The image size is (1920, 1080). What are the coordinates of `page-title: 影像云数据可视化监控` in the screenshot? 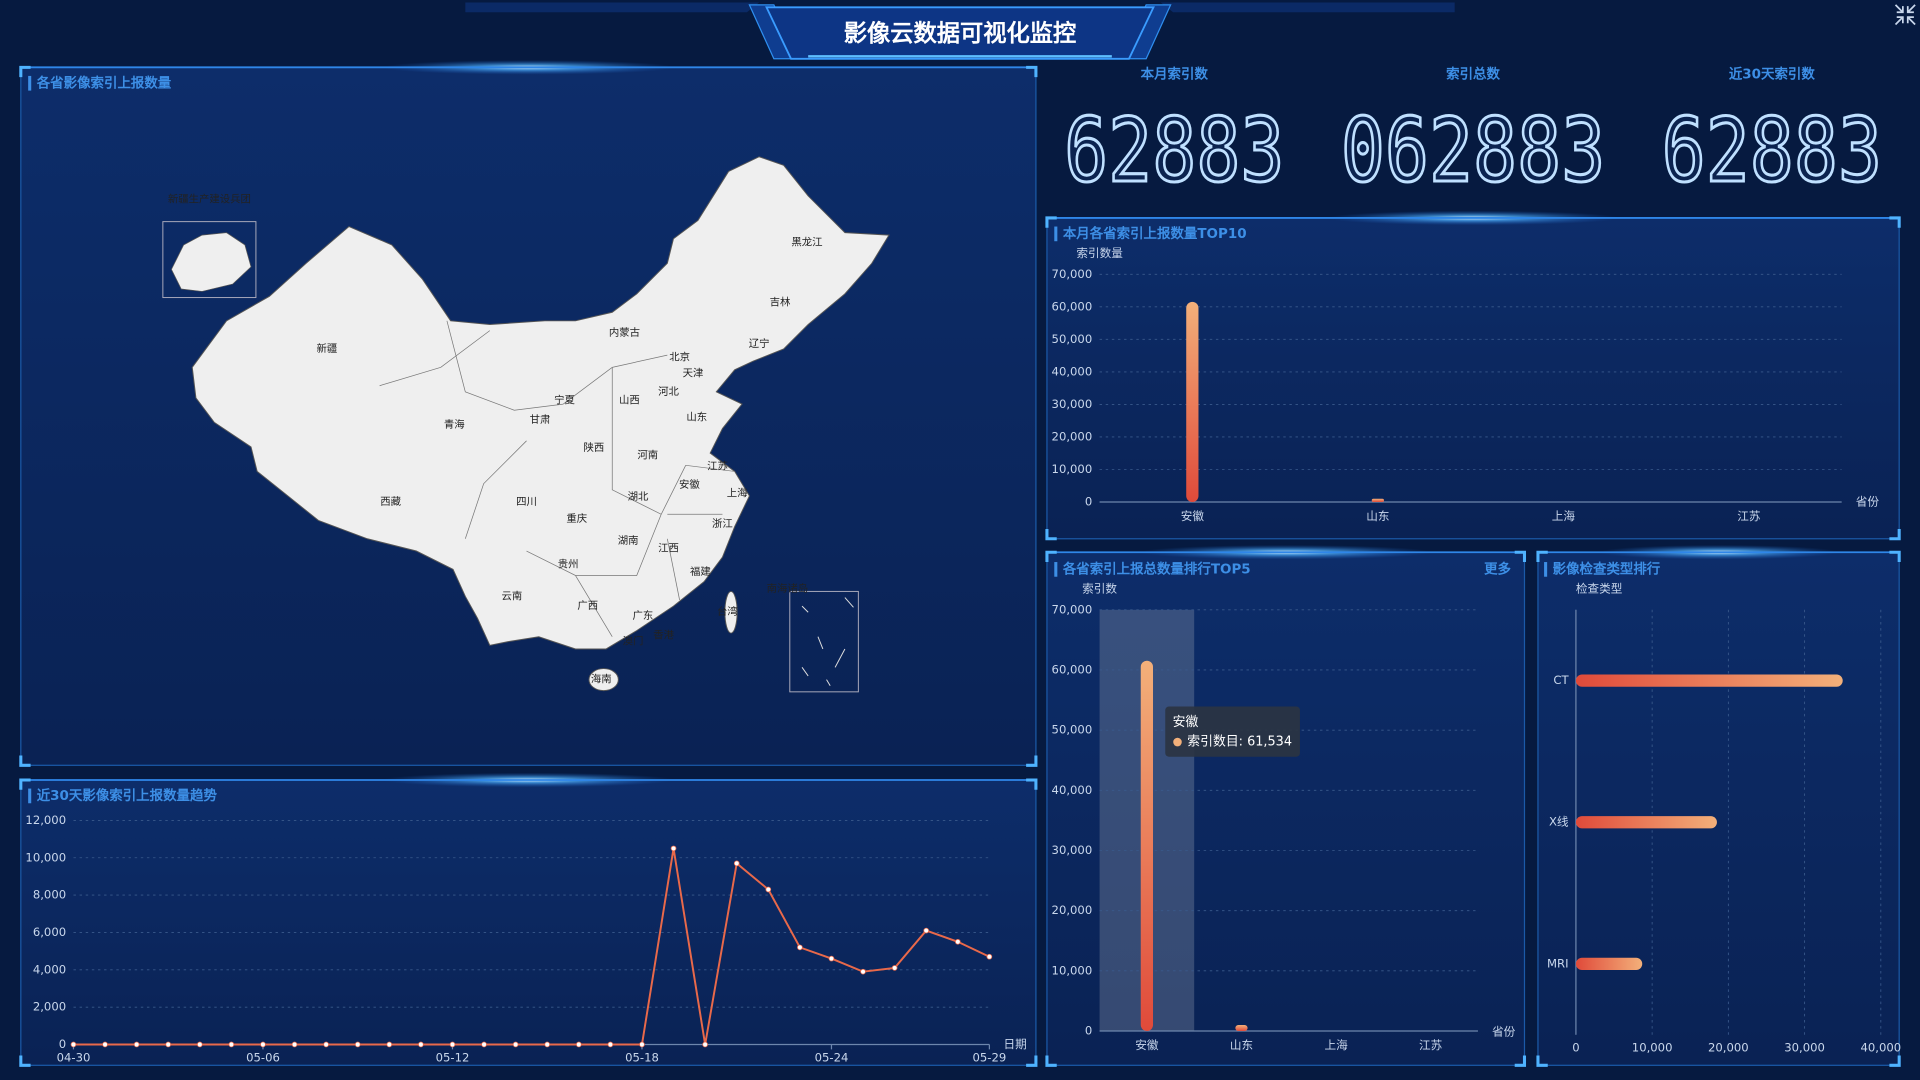 It's located at (960, 33).